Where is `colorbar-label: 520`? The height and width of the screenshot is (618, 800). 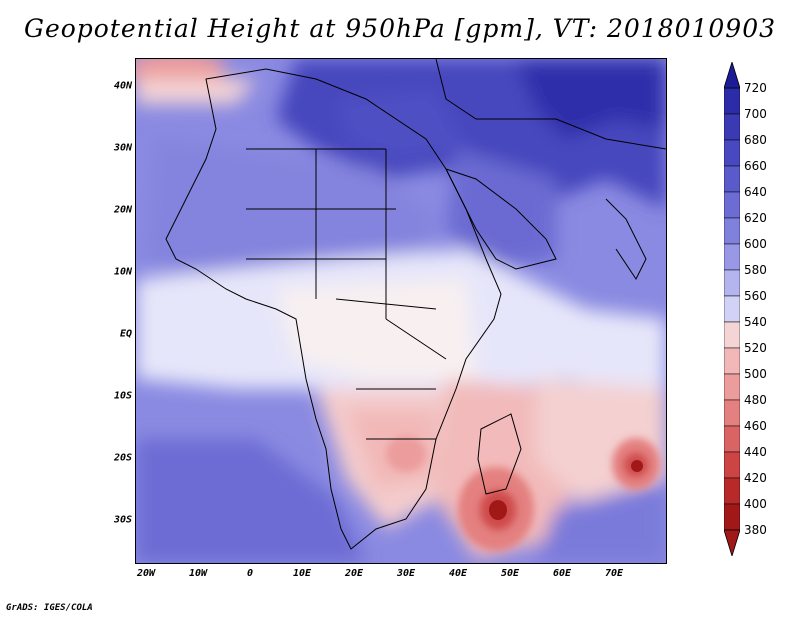 colorbar-label: 520 is located at coordinates (755, 348).